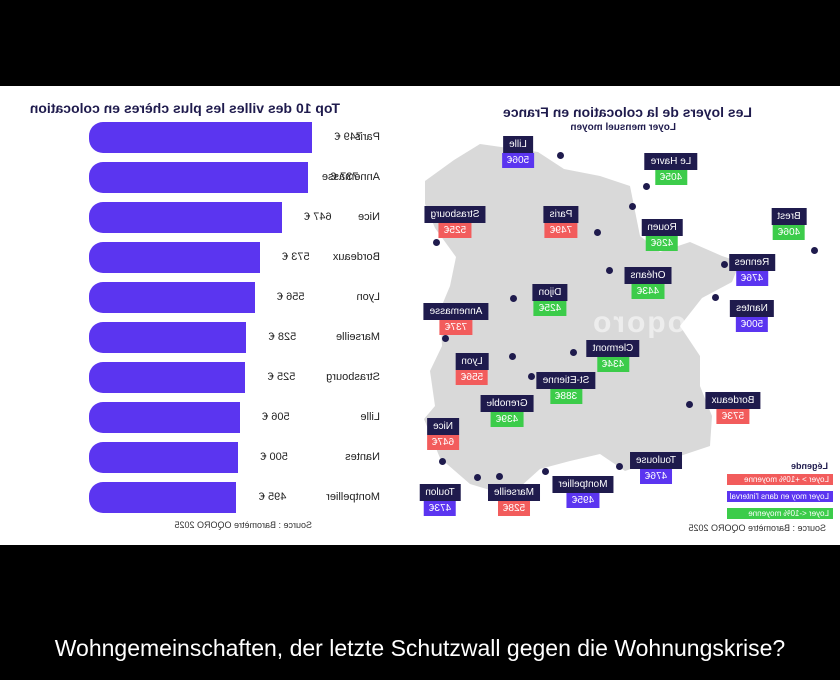  What do you see at coordinates (671, 177) in the screenshot?
I see `city-price: 405€` at bounding box center [671, 177].